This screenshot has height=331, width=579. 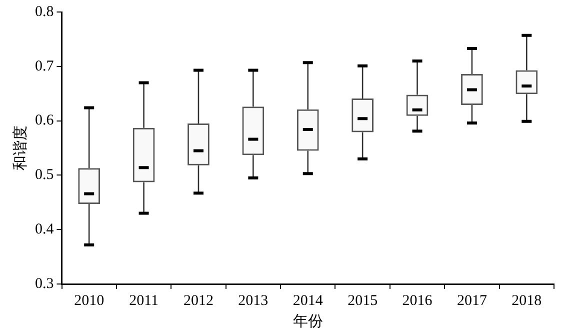 What do you see at coordinates (307, 321) in the screenshot?
I see `x-axis-title: 年份` at bounding box center [307, 321].